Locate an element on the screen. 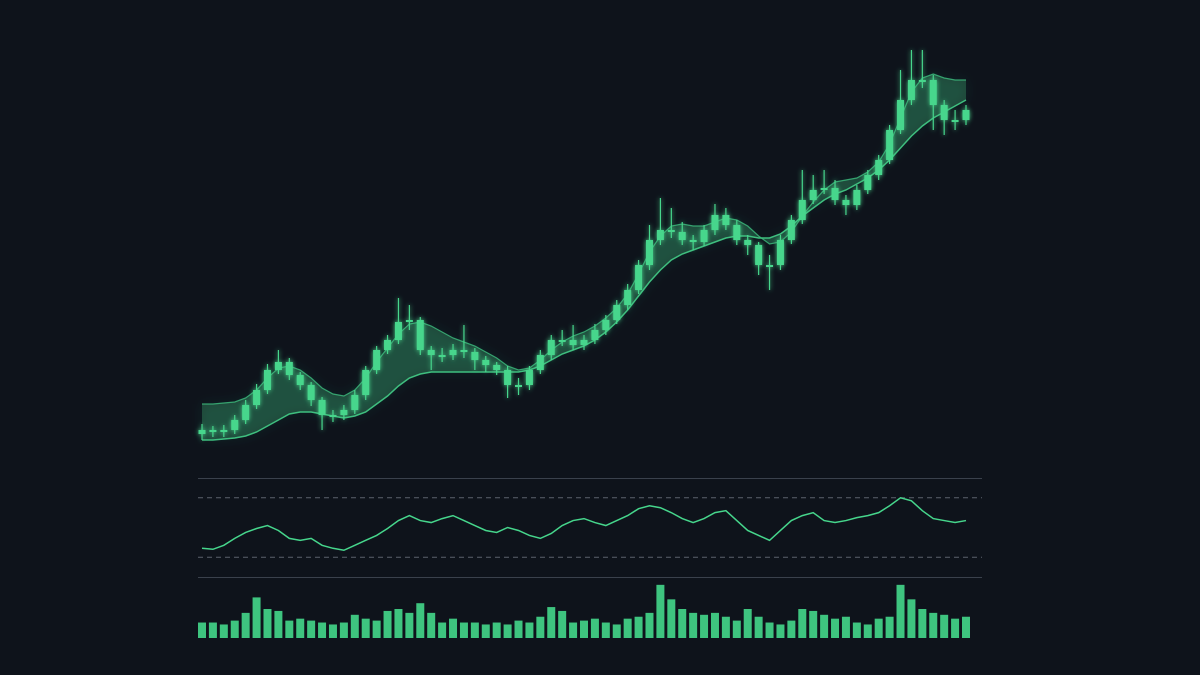 This screenshot has width=1200, height=675. oscillator-line is located at coordinates (584, 524).